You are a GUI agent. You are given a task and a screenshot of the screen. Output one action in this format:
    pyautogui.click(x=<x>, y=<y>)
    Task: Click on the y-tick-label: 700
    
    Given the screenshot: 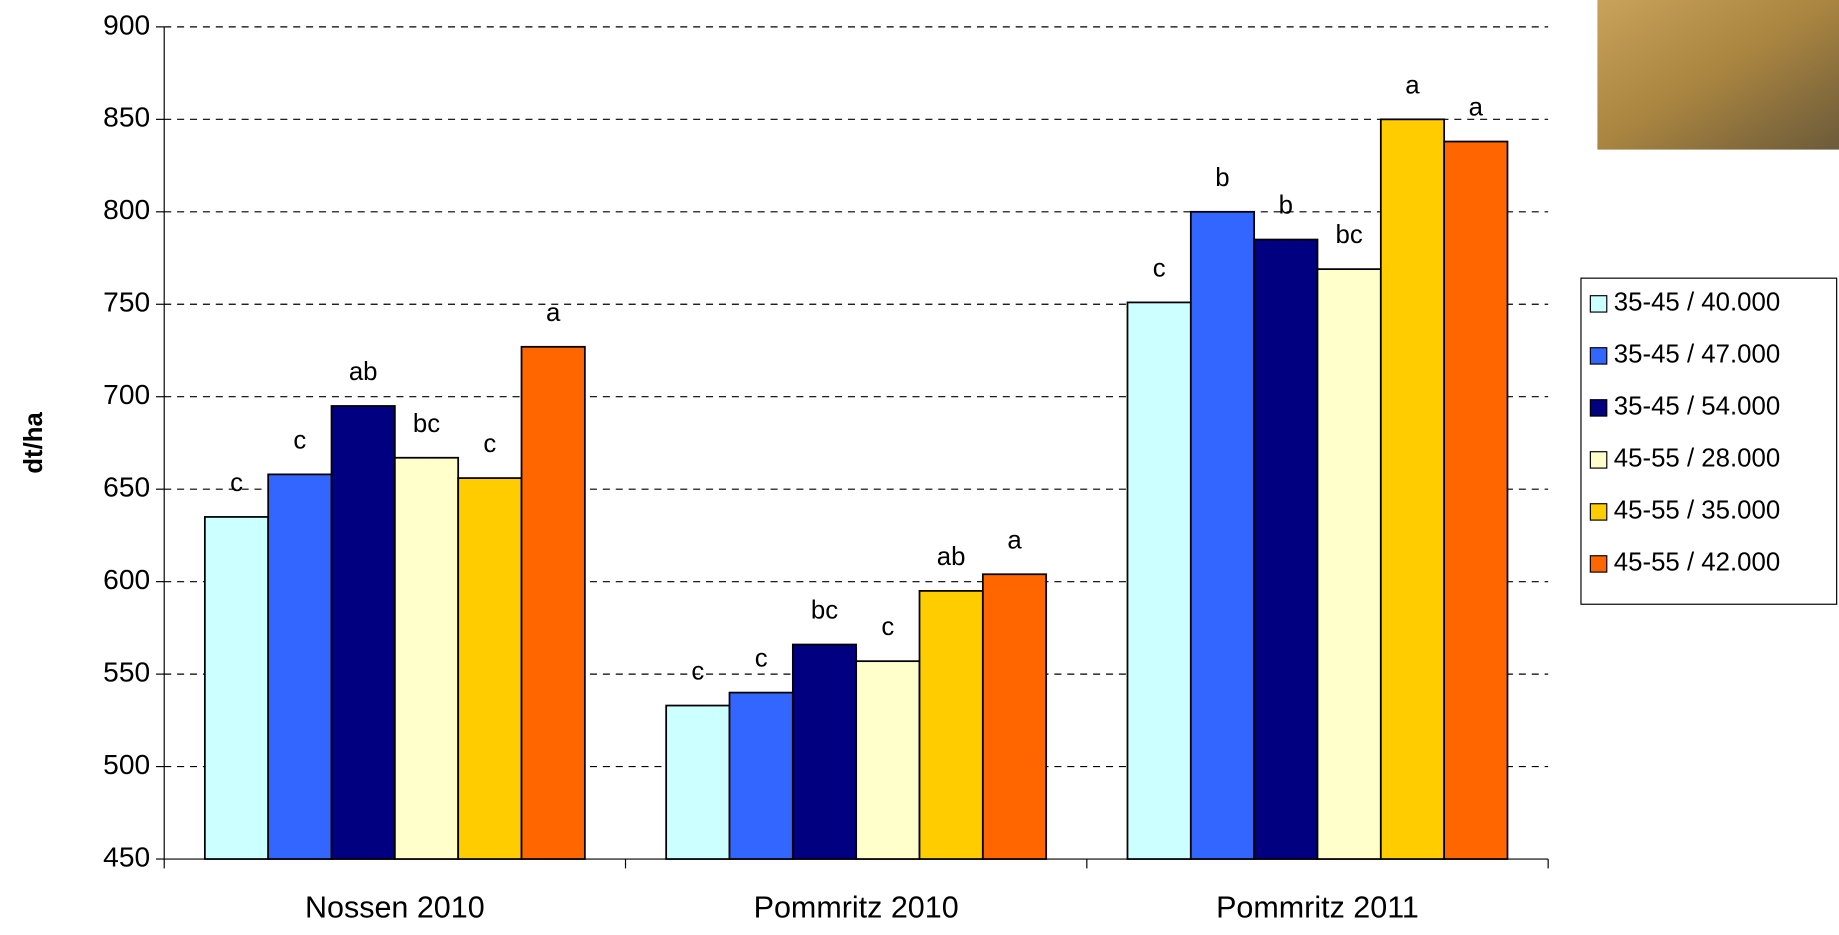 What is the action you would take?
    pyautogui.click(x=126, y=394)
    